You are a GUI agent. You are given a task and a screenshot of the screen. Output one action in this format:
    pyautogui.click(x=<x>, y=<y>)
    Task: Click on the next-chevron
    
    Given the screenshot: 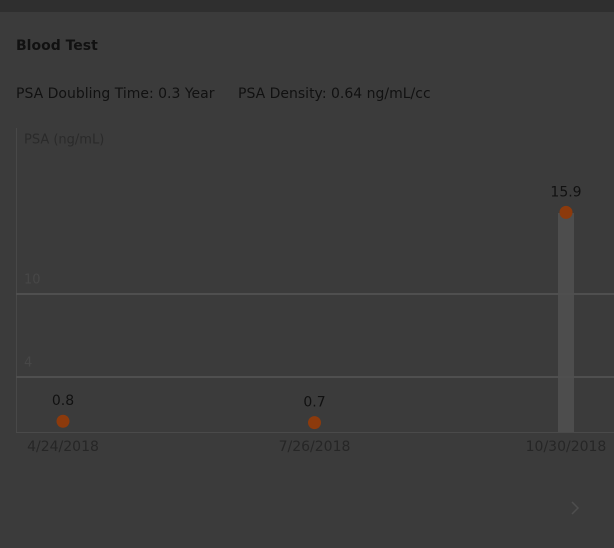 What is the action you would take?
    pyautogui.click(x=575, y=508)
    